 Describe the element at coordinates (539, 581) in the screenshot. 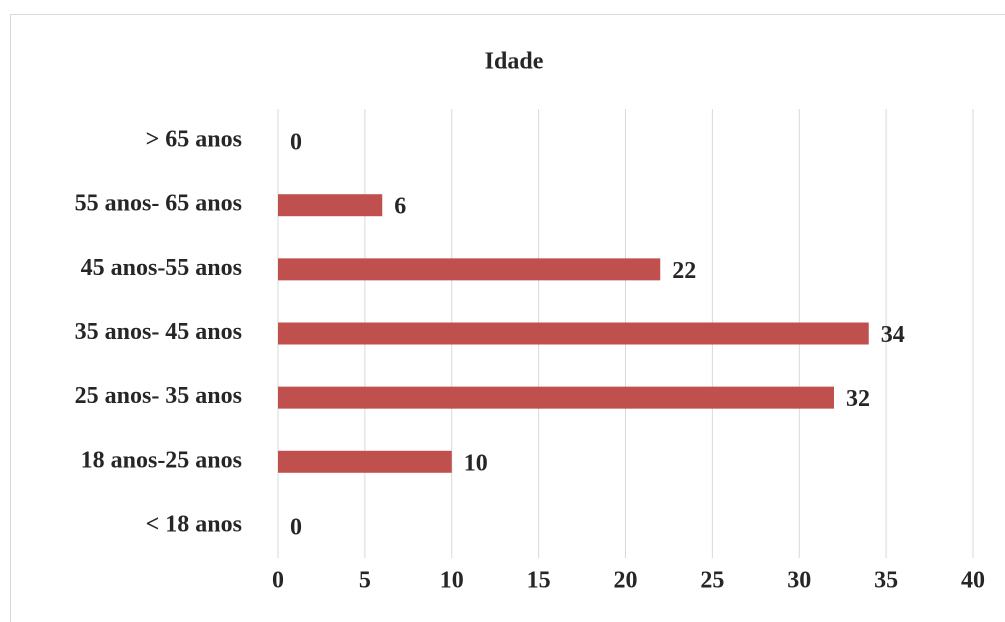

I see `x-tick-label: 15` at that location.